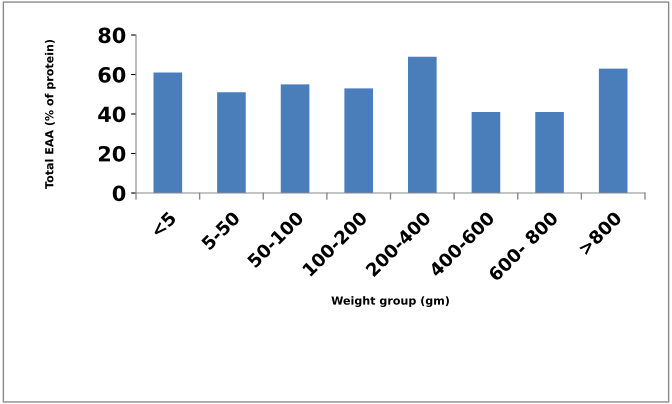  Describe the element at coordinates (112, 74) in the screenshot. I see `y-tick-label: 60` at that location.